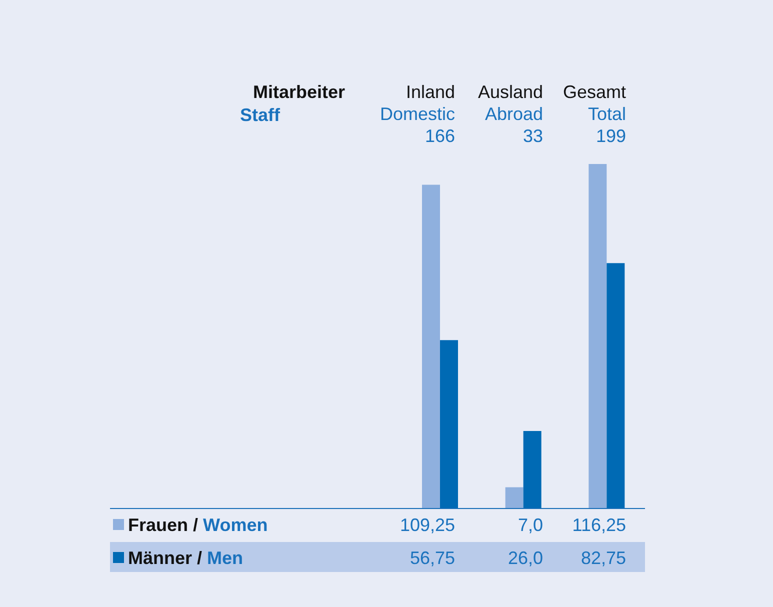  What do you see at coordinates (603, 558) in the screenshot?
I see `data-label: 82,75` at bounding box center [603, 558].